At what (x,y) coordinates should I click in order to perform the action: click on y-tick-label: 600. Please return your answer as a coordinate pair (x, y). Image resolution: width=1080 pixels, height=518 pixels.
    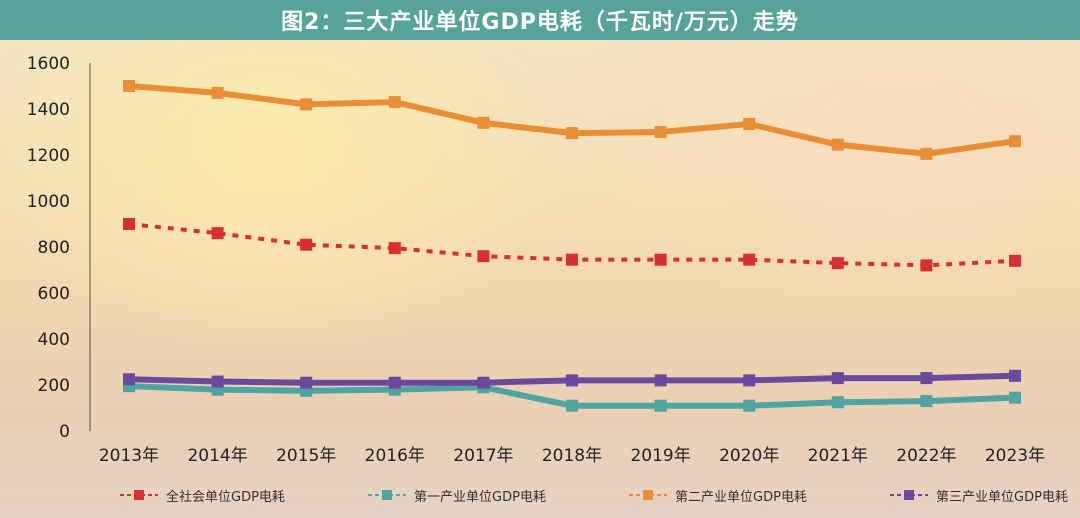
    Looking at the image, I should click on (54, 294).